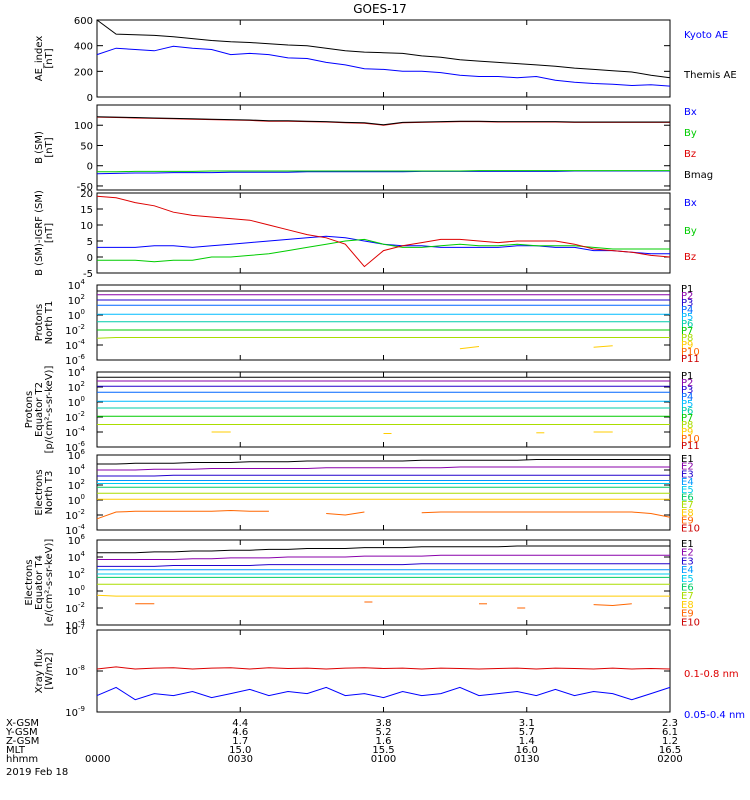  Describe the element at coordinates (687, 345) in the screenshot. I see `legend-p9: P9` at that location.